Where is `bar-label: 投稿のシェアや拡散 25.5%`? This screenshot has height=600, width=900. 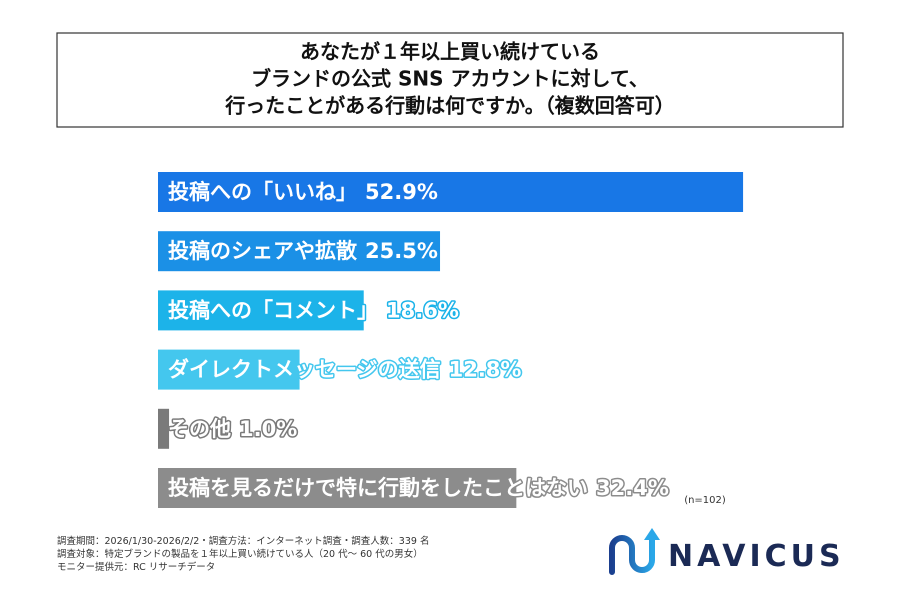
bar-label: 投稿のシェアや拡散 25.5% is located at coordinates (303, 251).